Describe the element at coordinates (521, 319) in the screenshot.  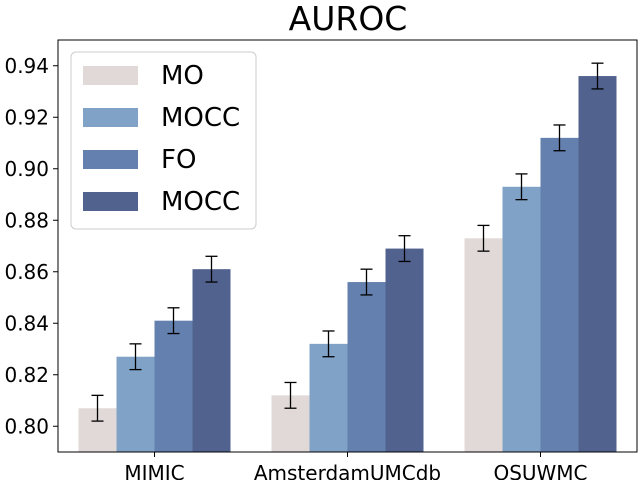
I see `bar-mocc-1-osuwmc` at that location.